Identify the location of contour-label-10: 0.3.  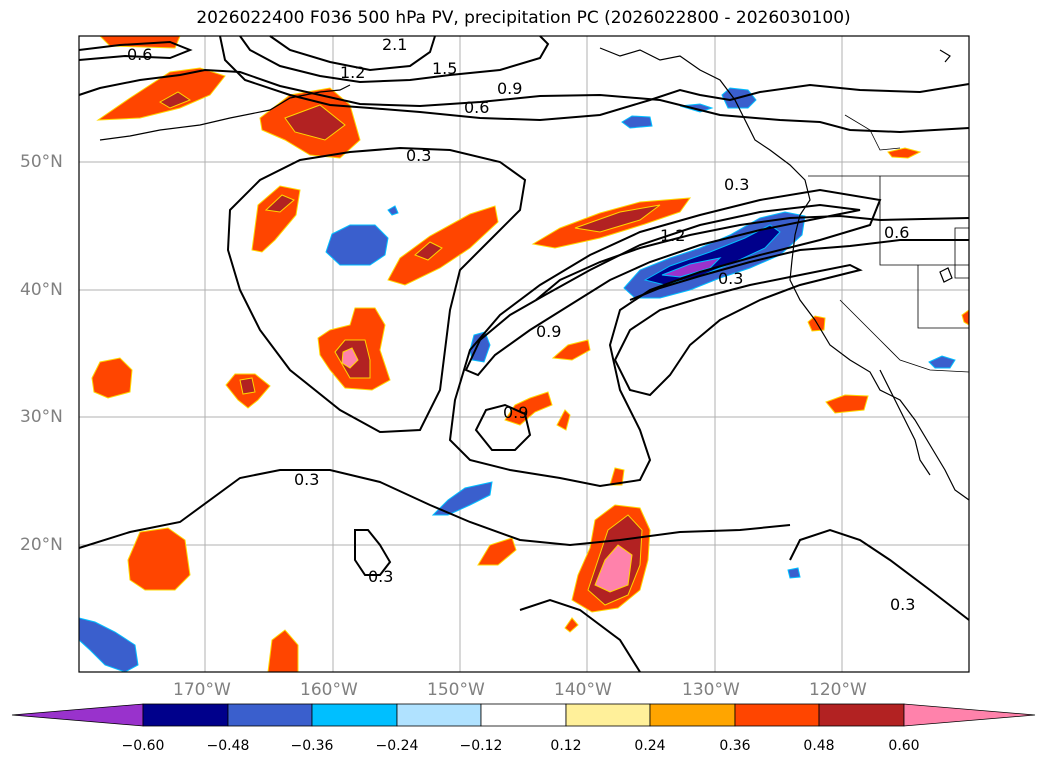
(730, 278).